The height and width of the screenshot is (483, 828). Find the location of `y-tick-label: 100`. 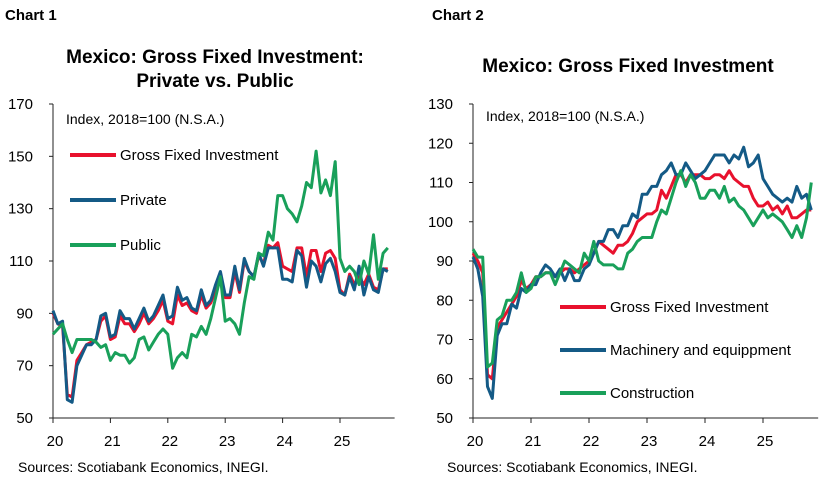

y-tick-label: 100 is located at coordinates (440, 222).